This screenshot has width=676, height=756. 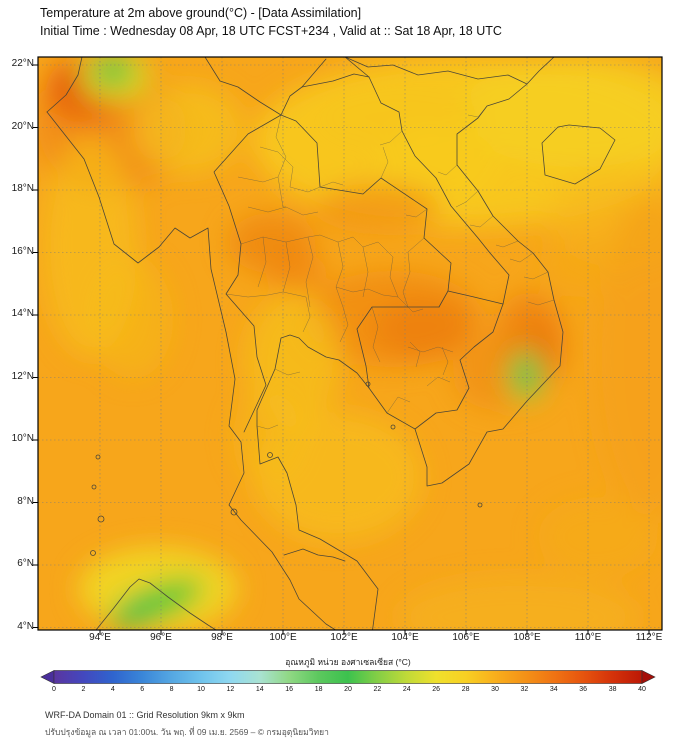 What do you see at coordinates (553, 689) in the screenshot?
I see `colorbar-tick-label: 34` at bounding box center [553, 689].